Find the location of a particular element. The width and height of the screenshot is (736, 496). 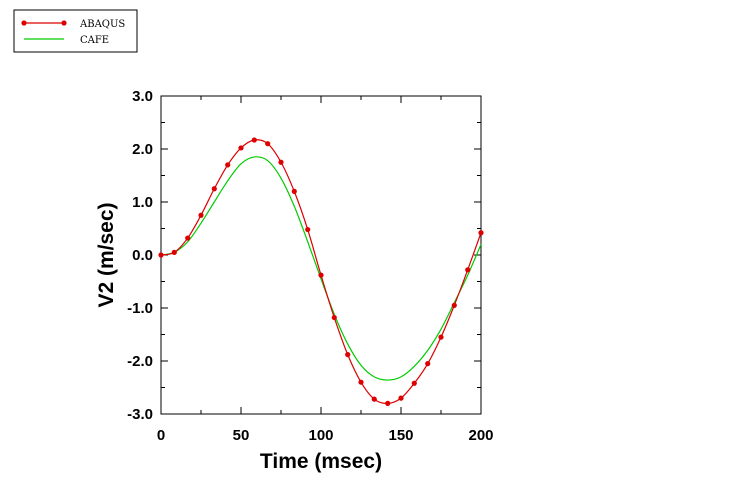

legend-label-abaqus: ABAQUS is located at coordinates (102, 24).